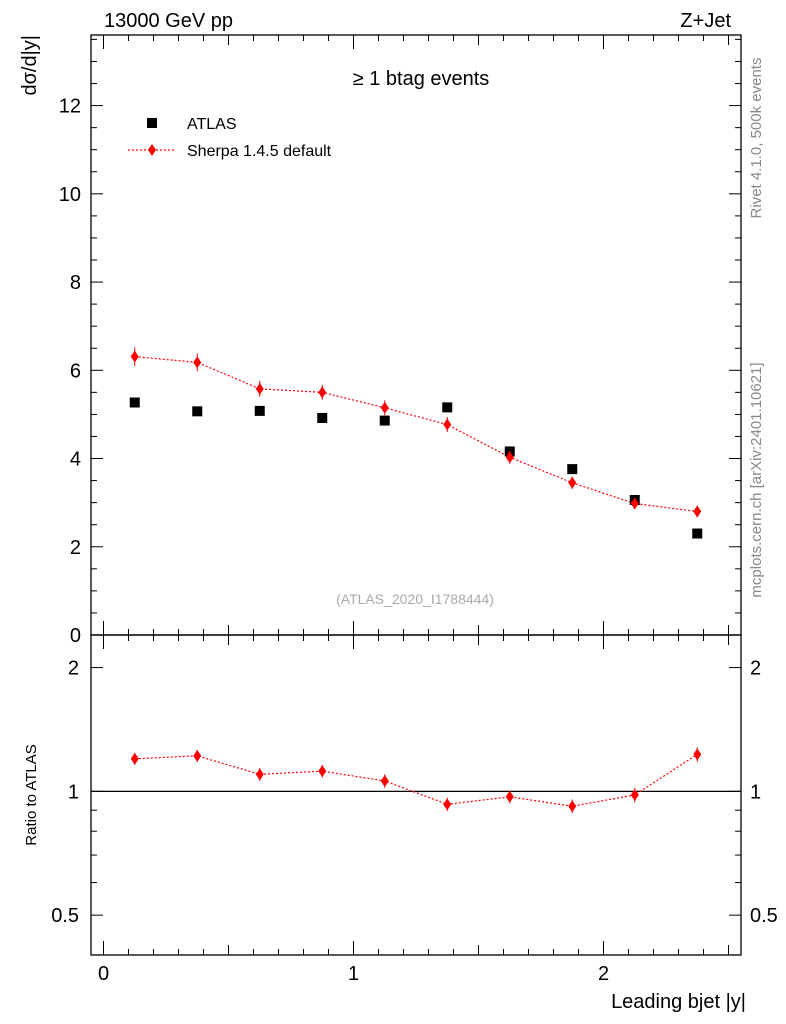 The height and width of the screenshot is (1024, 786). I want to click on main-y-tick-label: 12, so click(70, 107).